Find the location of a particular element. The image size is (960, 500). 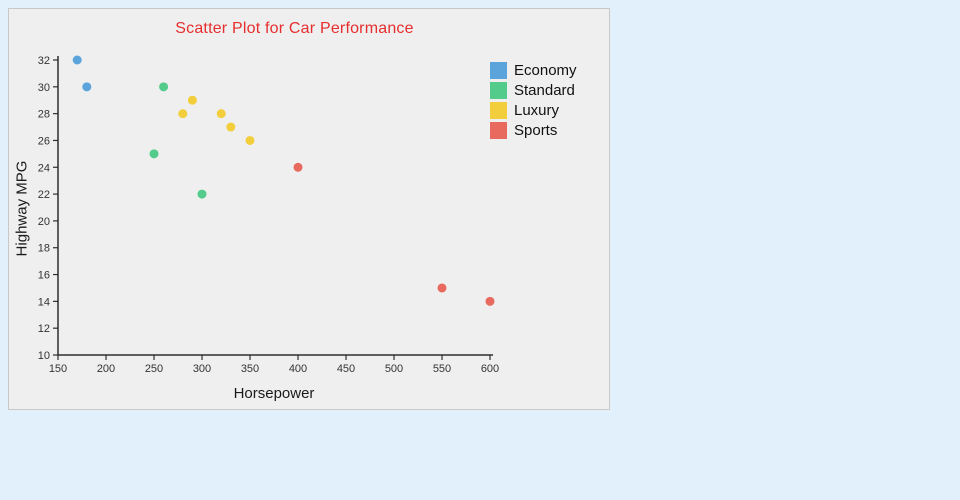

legend-item-luxury: Luxury is located at coordinates (533, 110).